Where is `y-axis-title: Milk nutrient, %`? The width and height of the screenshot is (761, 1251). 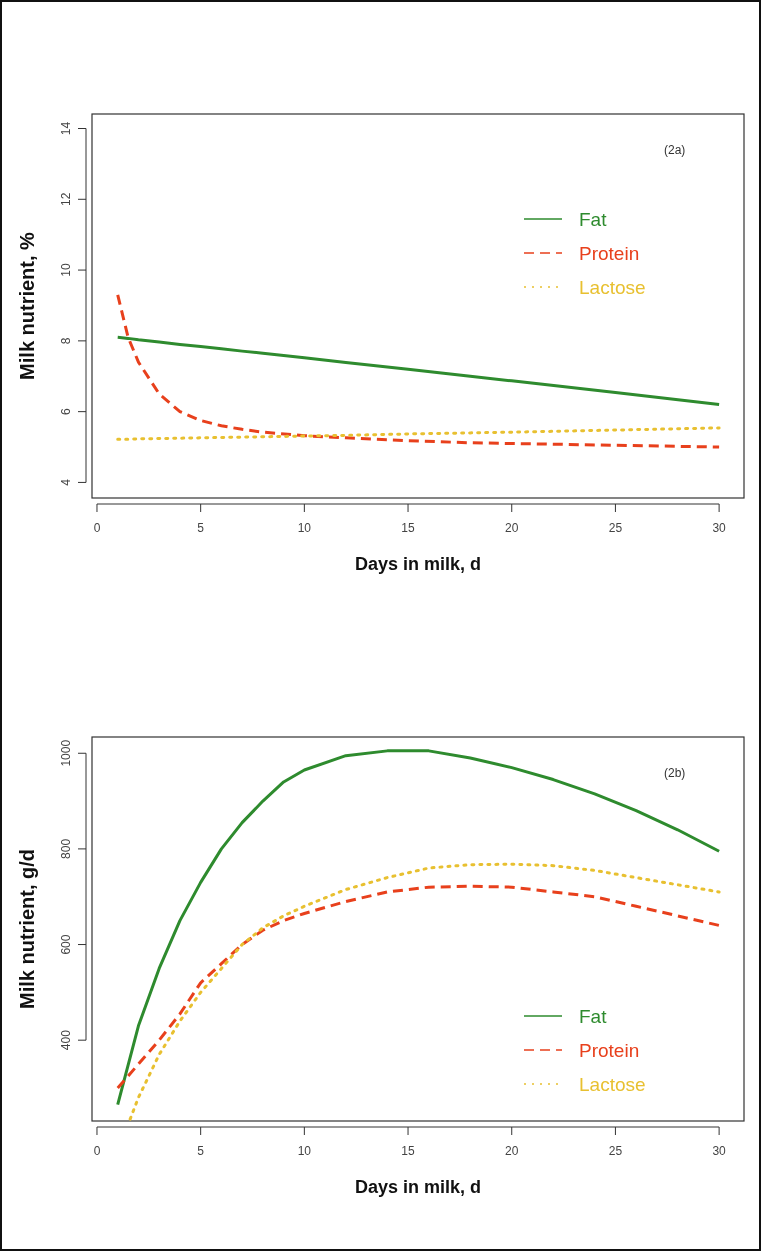 y-axis-title: Milk nutrient, % is located at coordinates (27, 305).